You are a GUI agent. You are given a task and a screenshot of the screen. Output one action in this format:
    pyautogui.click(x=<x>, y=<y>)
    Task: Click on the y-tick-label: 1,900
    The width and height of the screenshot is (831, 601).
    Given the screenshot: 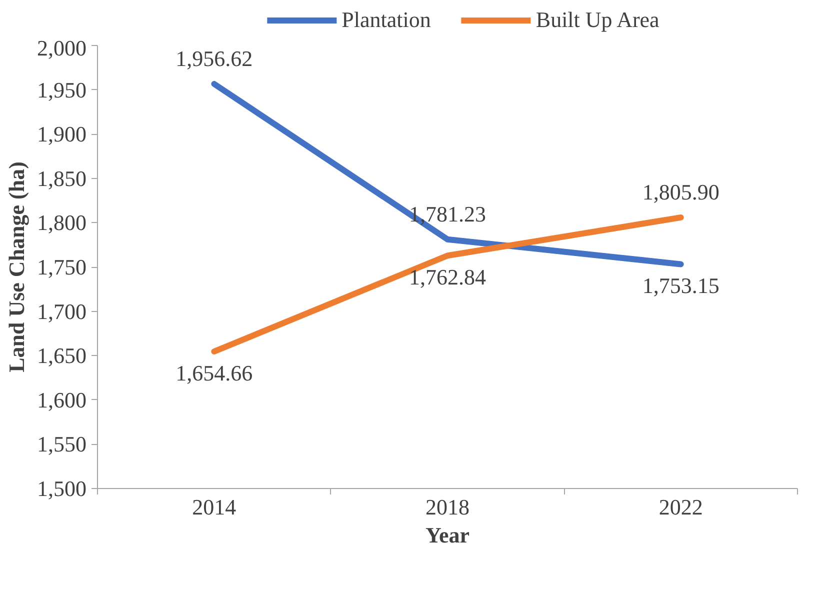 What is the action you would take?
    pyautogui.click(x=61, y=134)
    